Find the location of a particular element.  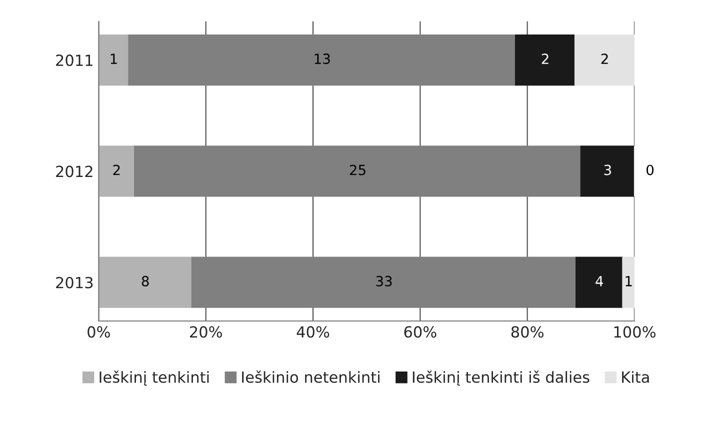

y-tick-label: 2013 is located at coordinates (74, 282).